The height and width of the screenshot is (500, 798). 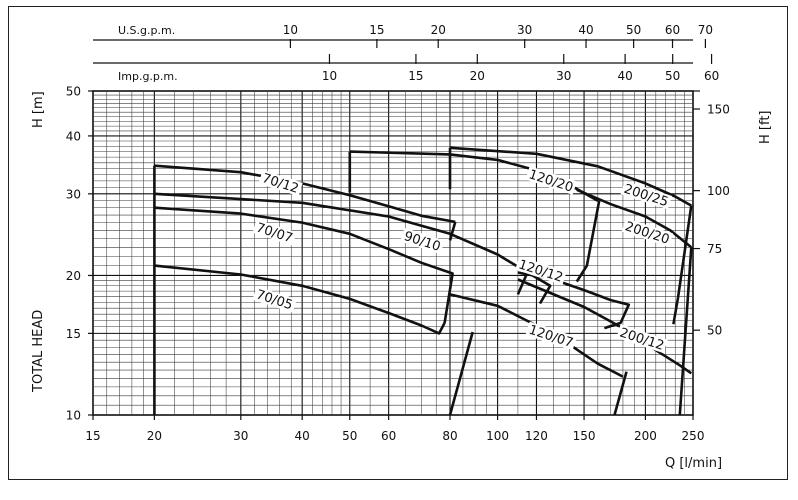 What do you see at coordinates (146, 30) in the screenshot?
I see `top-scale-name: U.S.g.p.m.` at bounding box center [146, 30].